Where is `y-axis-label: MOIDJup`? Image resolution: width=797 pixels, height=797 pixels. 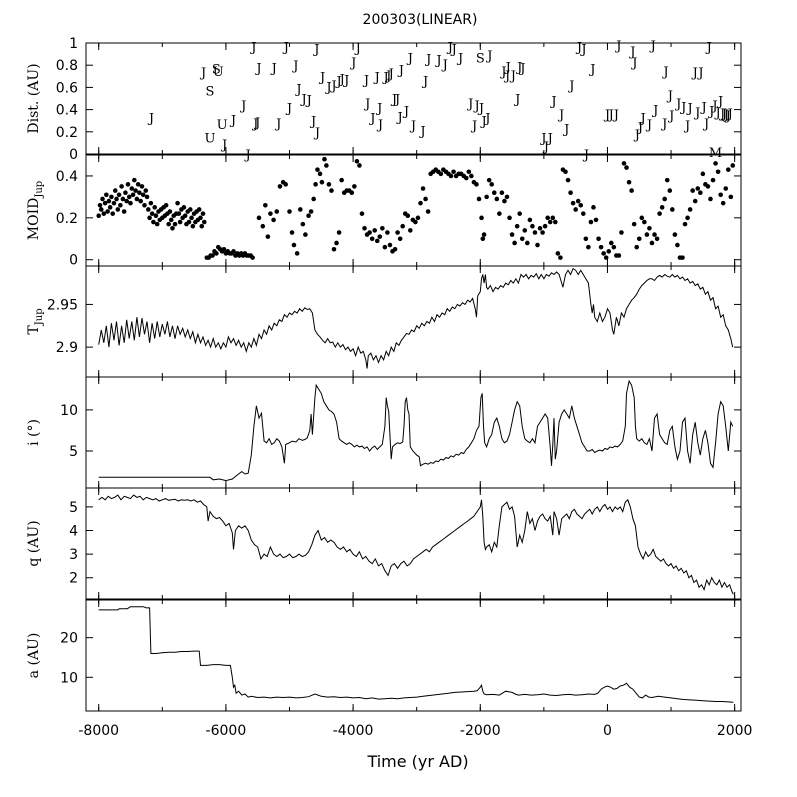 y-axis-label: MOIDJup is located at coordinates (35, 210).